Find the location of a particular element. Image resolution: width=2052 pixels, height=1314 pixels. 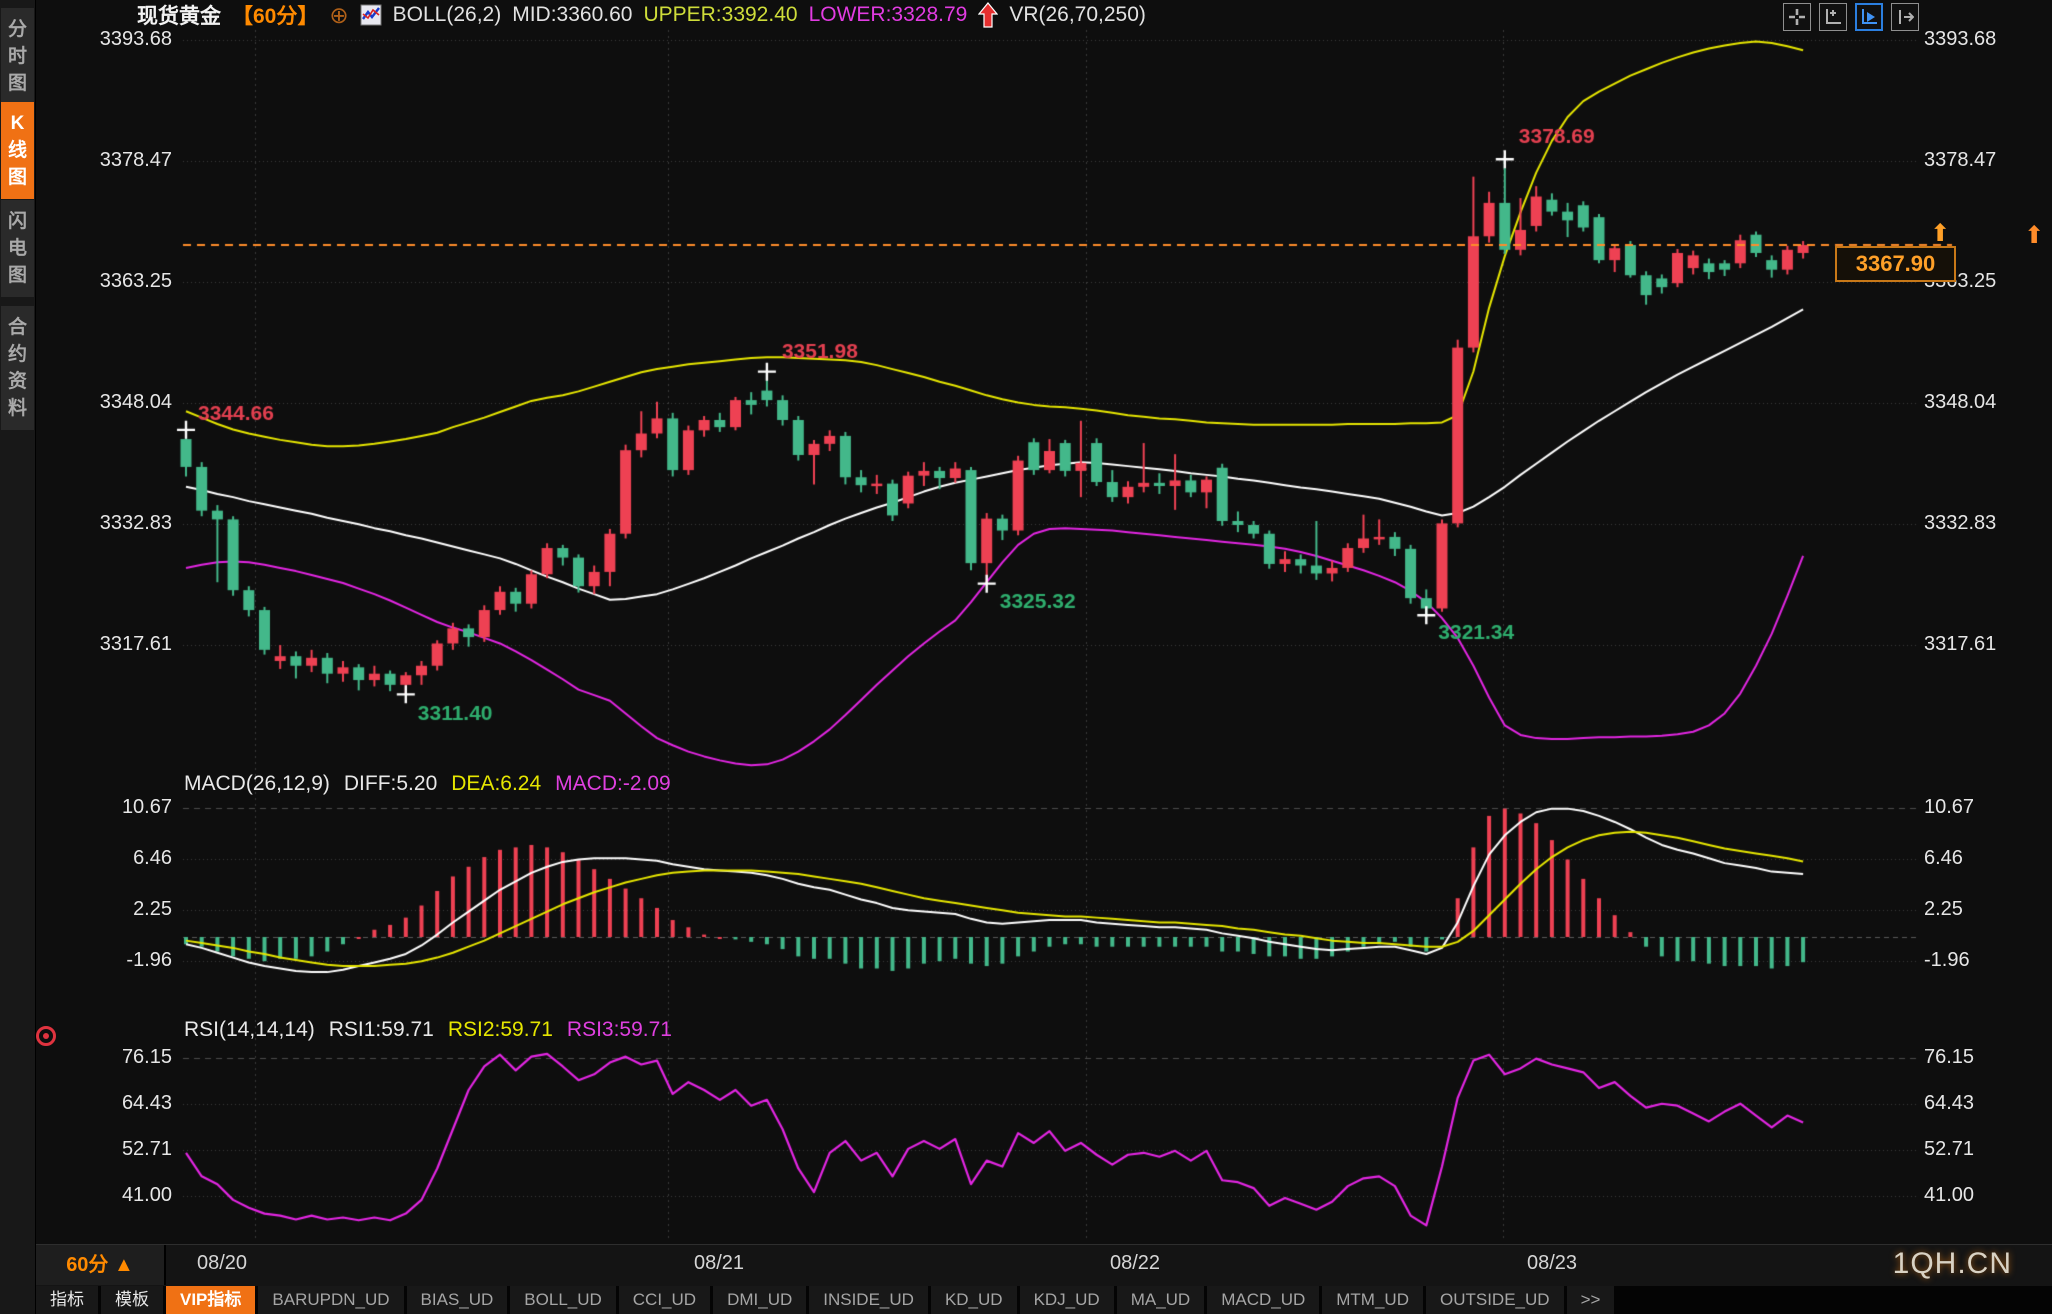

crosshair-mode-icon is located at coordinates (1797, 17).